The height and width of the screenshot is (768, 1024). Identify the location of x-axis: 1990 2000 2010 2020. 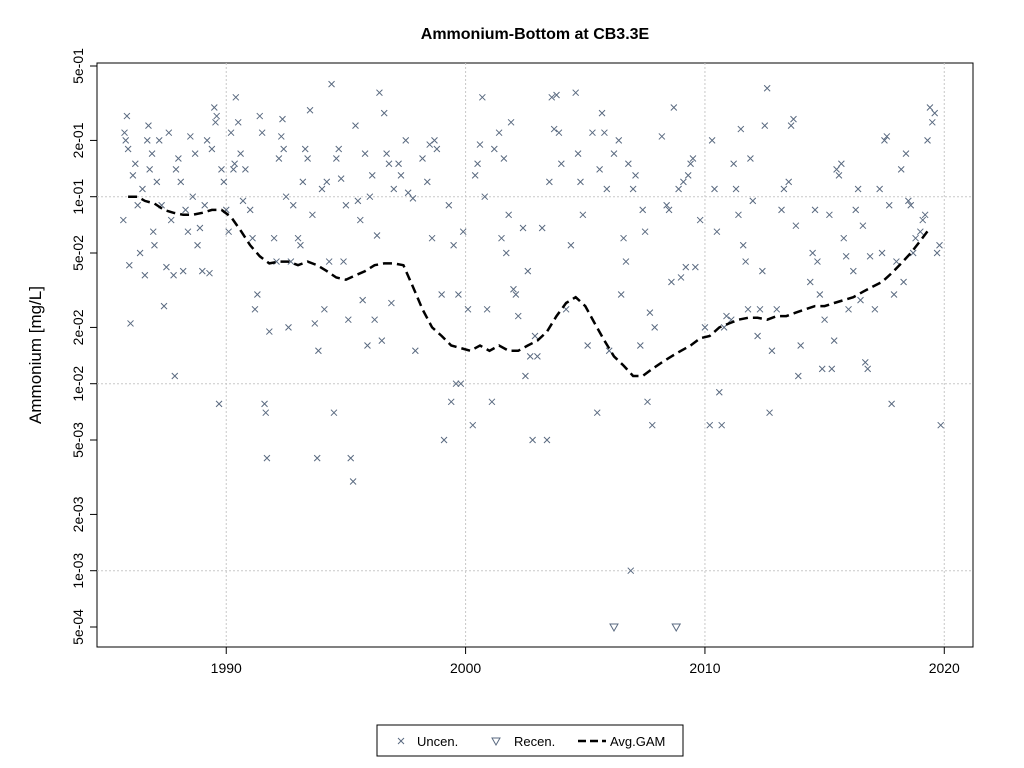
(585, 661).